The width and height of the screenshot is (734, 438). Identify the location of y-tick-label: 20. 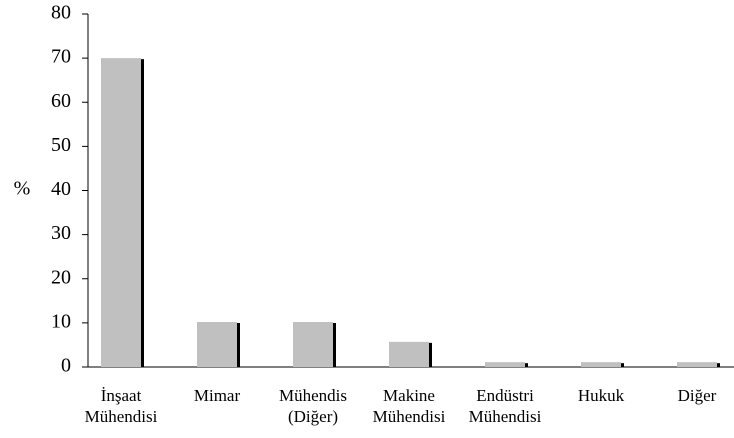
(61, 277).